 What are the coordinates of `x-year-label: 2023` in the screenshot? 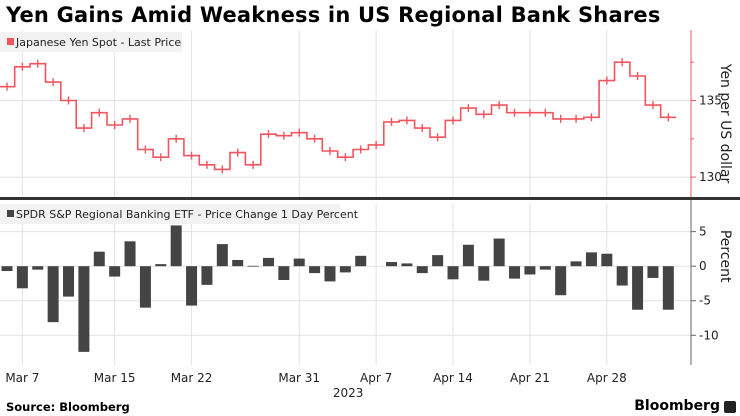 It's located at (348, 393).